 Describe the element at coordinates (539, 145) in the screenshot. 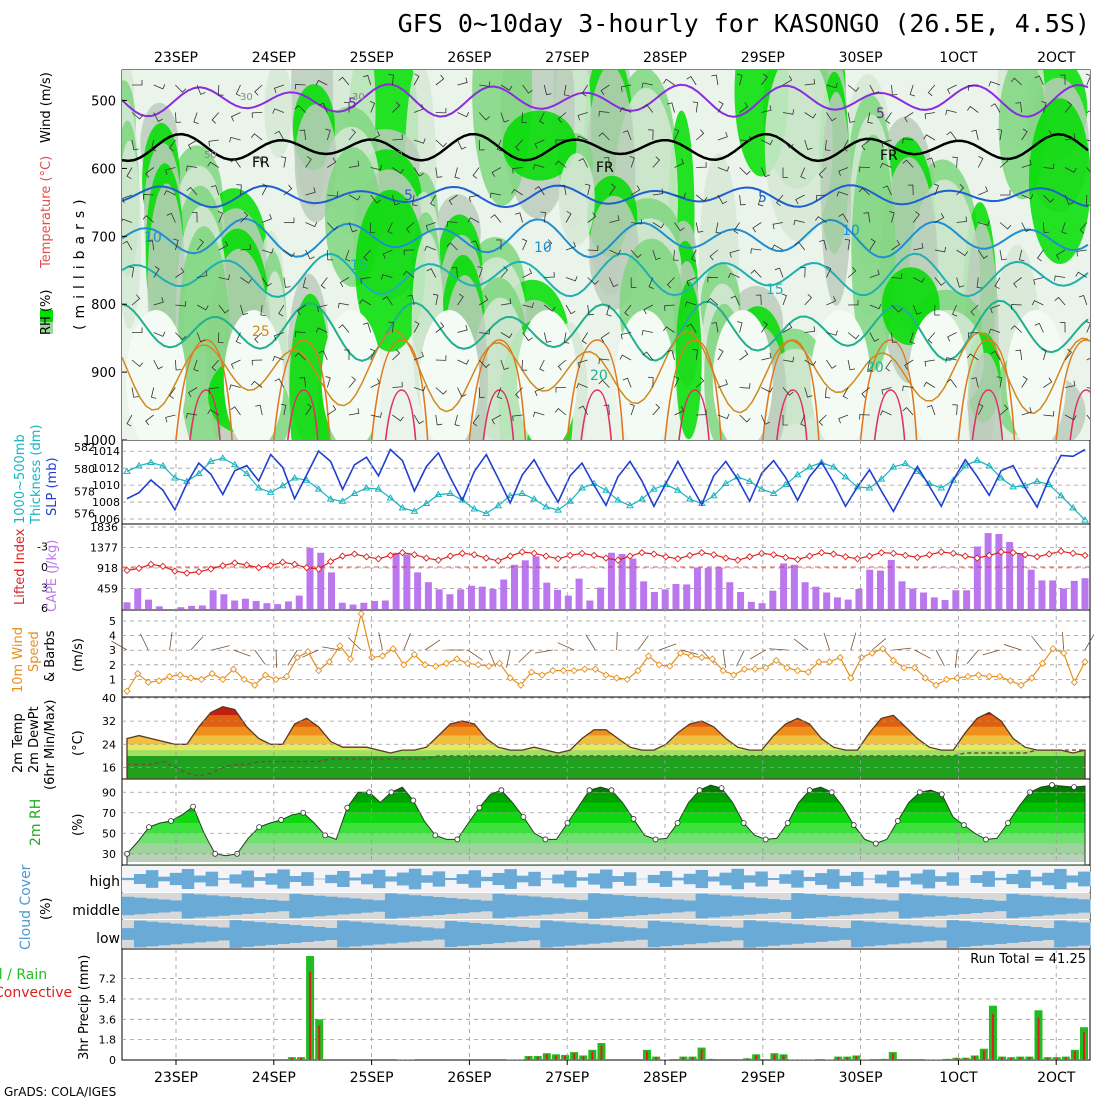

I see `rh-blob` at that location.